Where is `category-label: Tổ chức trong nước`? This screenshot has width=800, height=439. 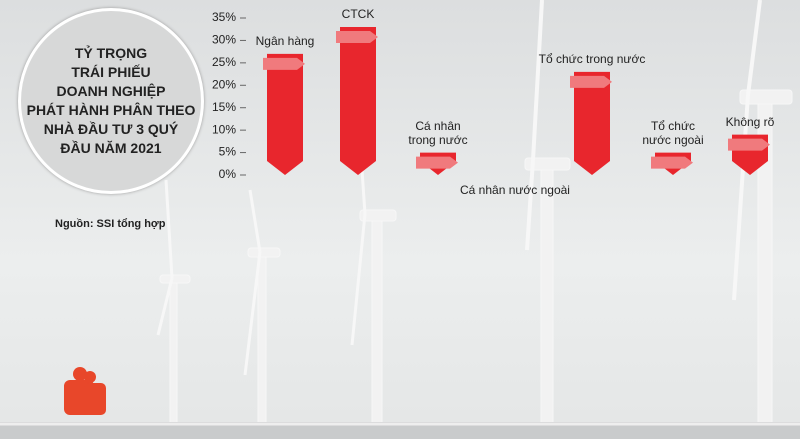
category-label: Tổ chức trong nước is located at coordinates (592, 58).